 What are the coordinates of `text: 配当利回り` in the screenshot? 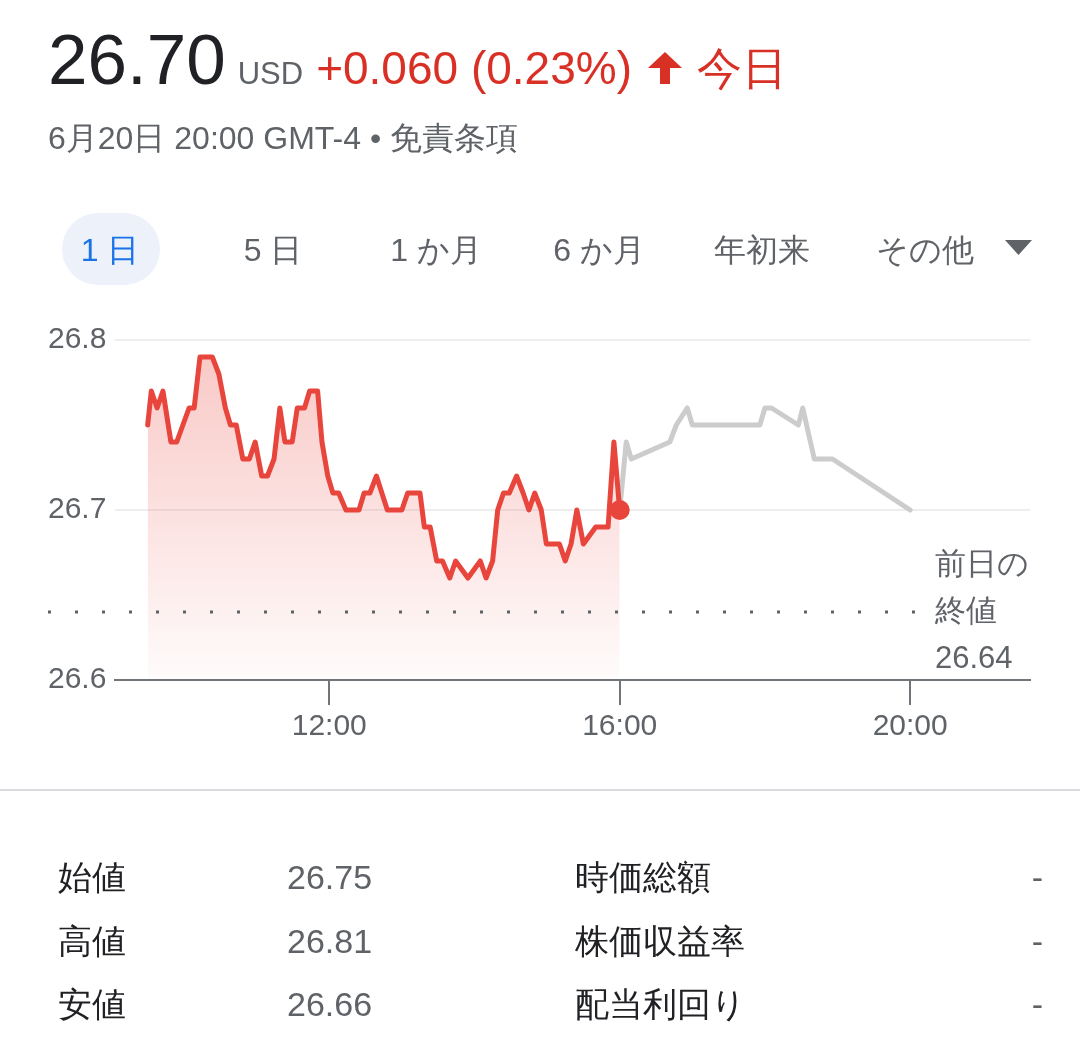 It's located at (660, 1004).